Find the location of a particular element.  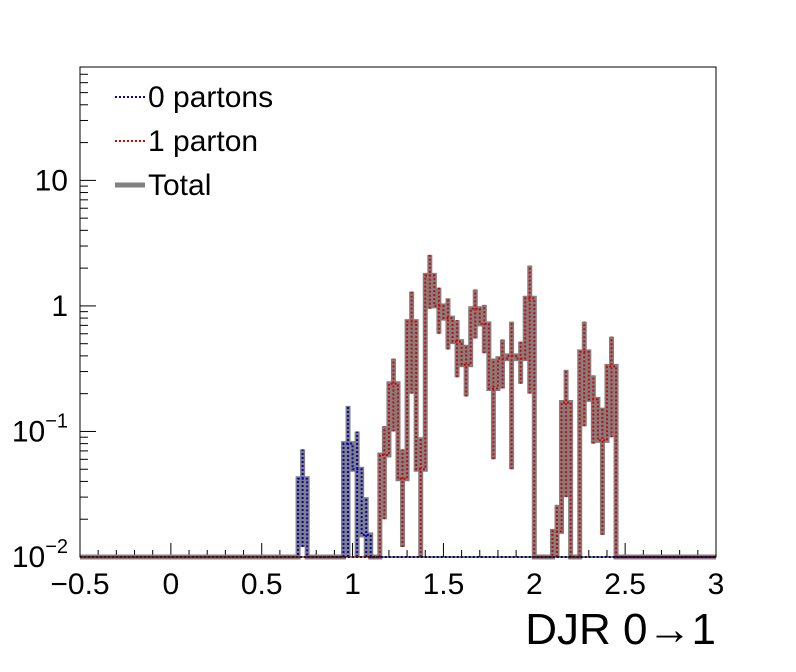

y-tick-label: 10⁻² is located at coordinates (40, 555).